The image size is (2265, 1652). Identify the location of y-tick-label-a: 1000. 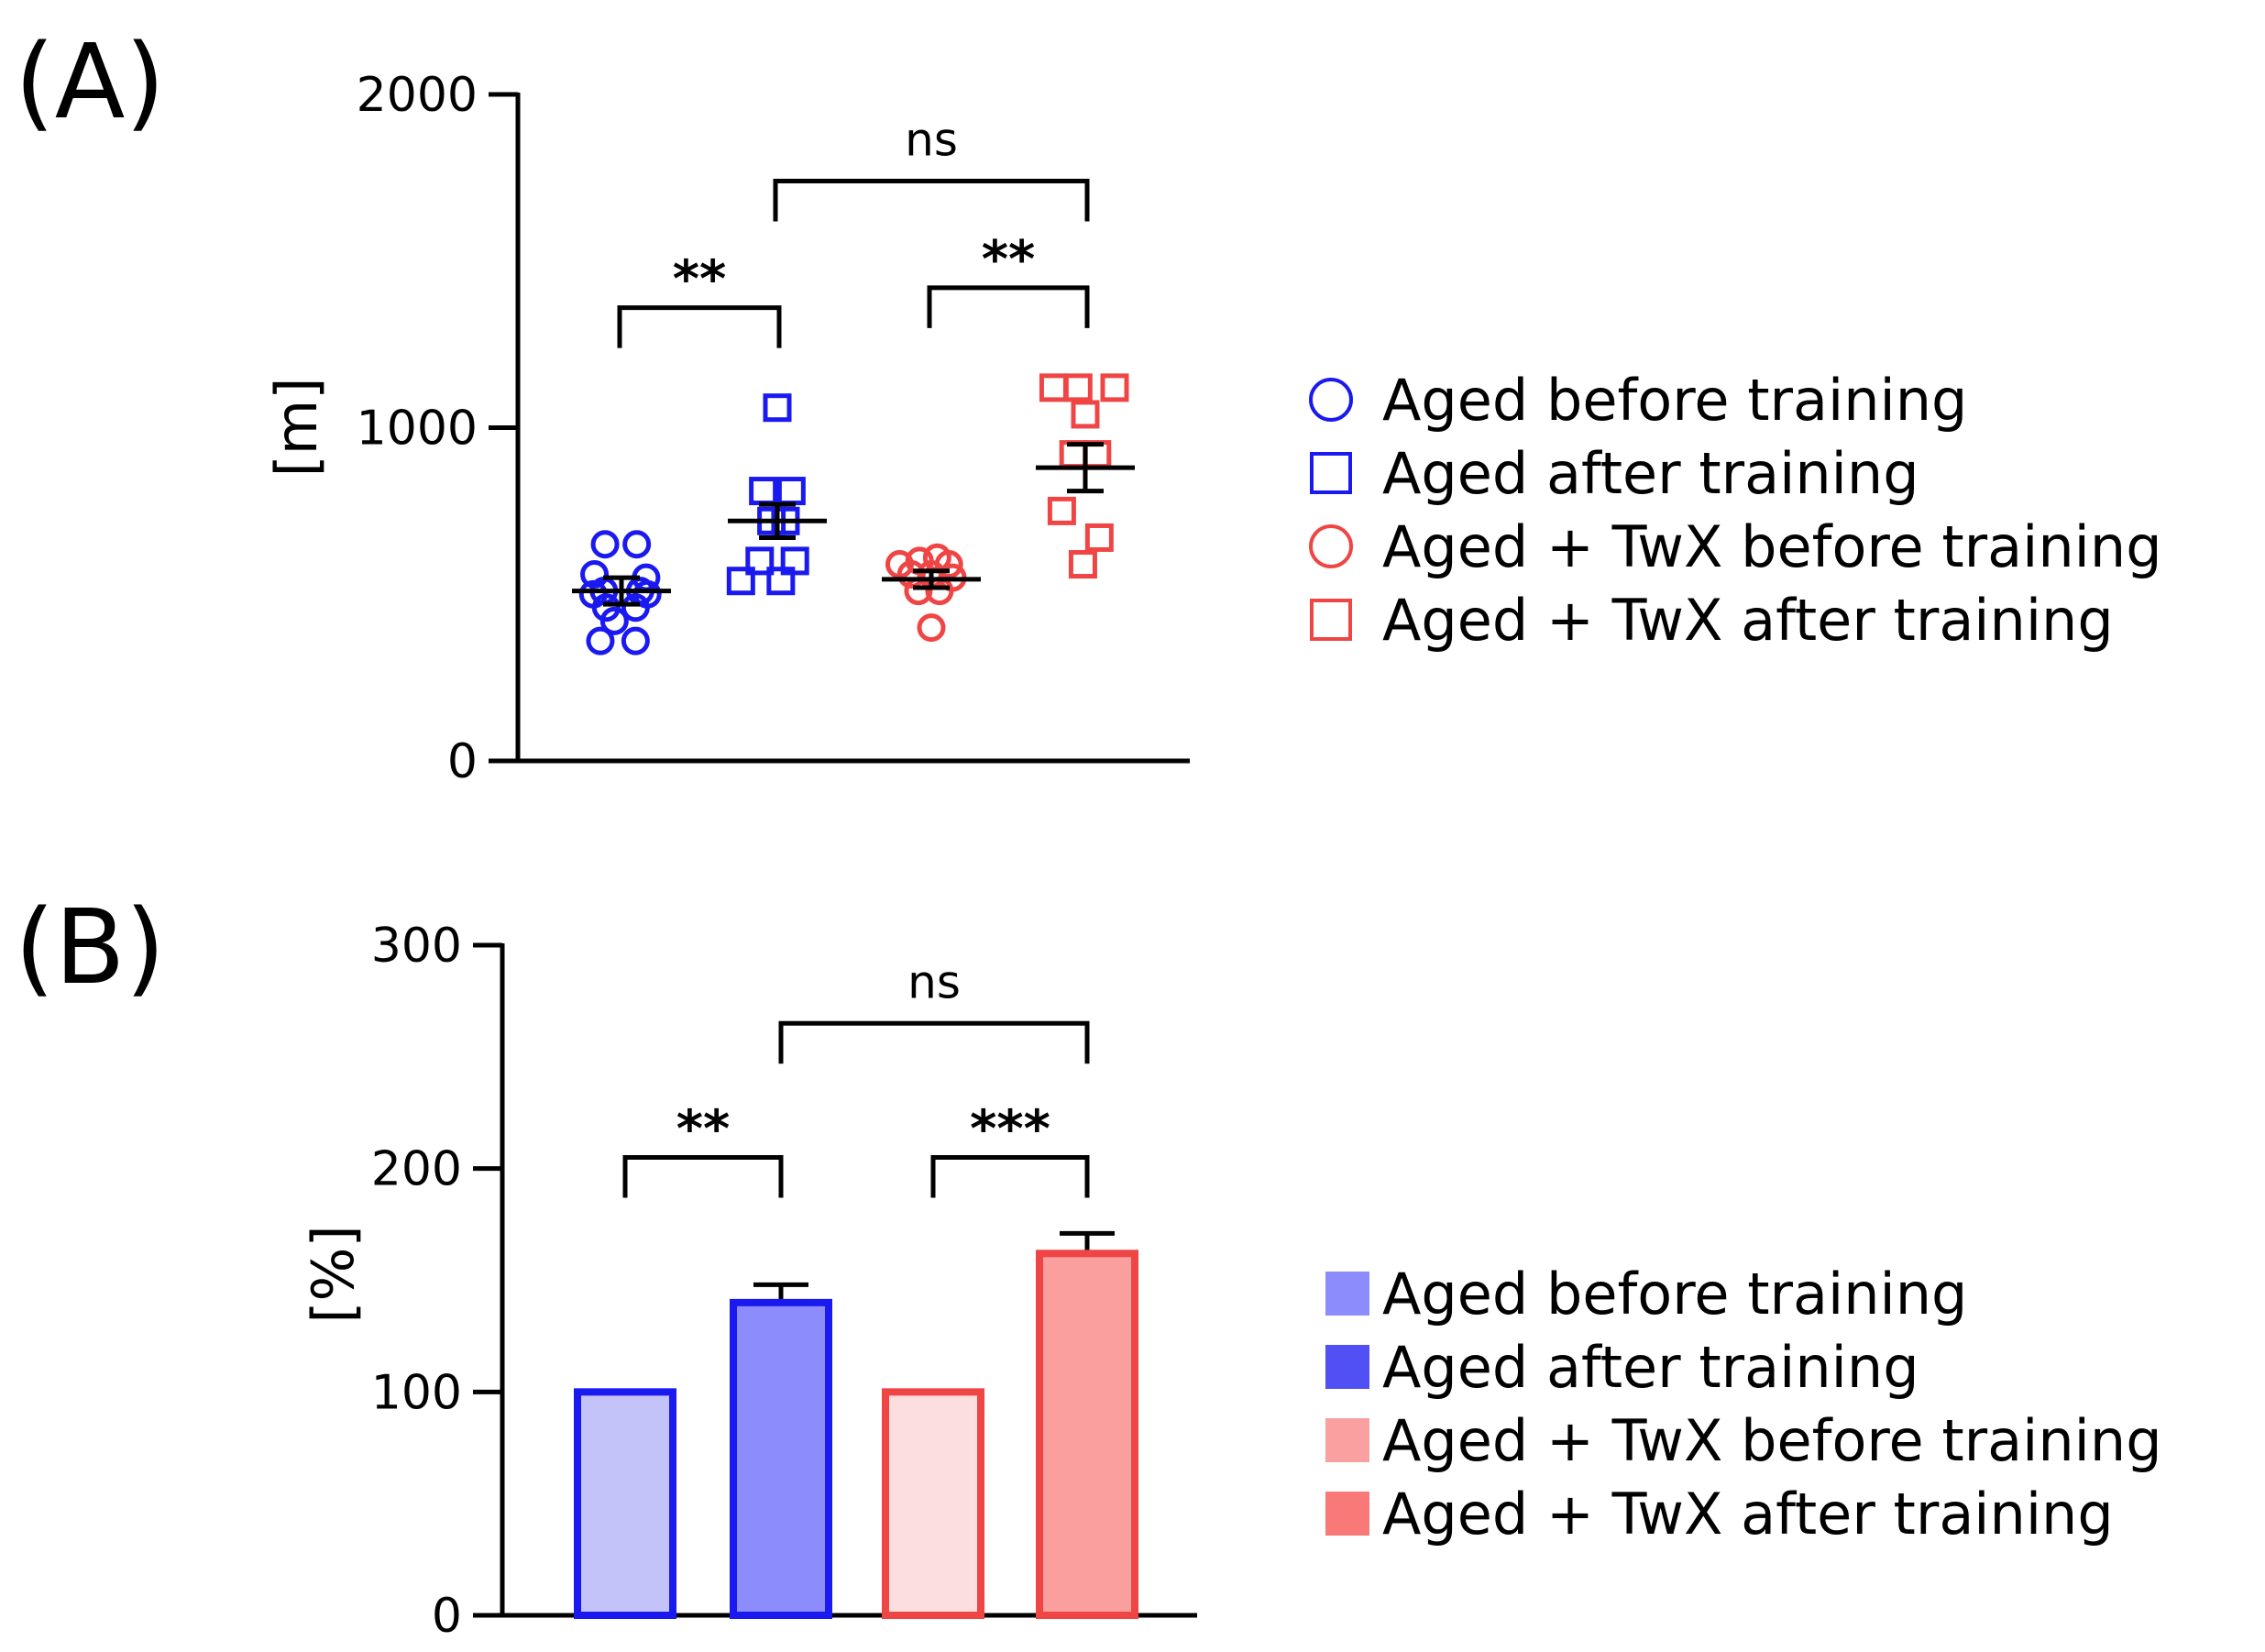
(418, 429).